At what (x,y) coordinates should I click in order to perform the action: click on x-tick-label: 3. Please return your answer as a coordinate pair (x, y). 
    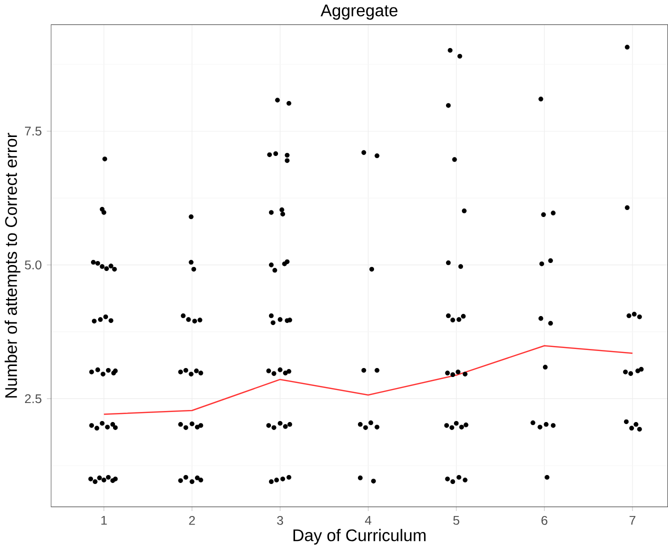
    Looking at the image, I should click on (280, 520).